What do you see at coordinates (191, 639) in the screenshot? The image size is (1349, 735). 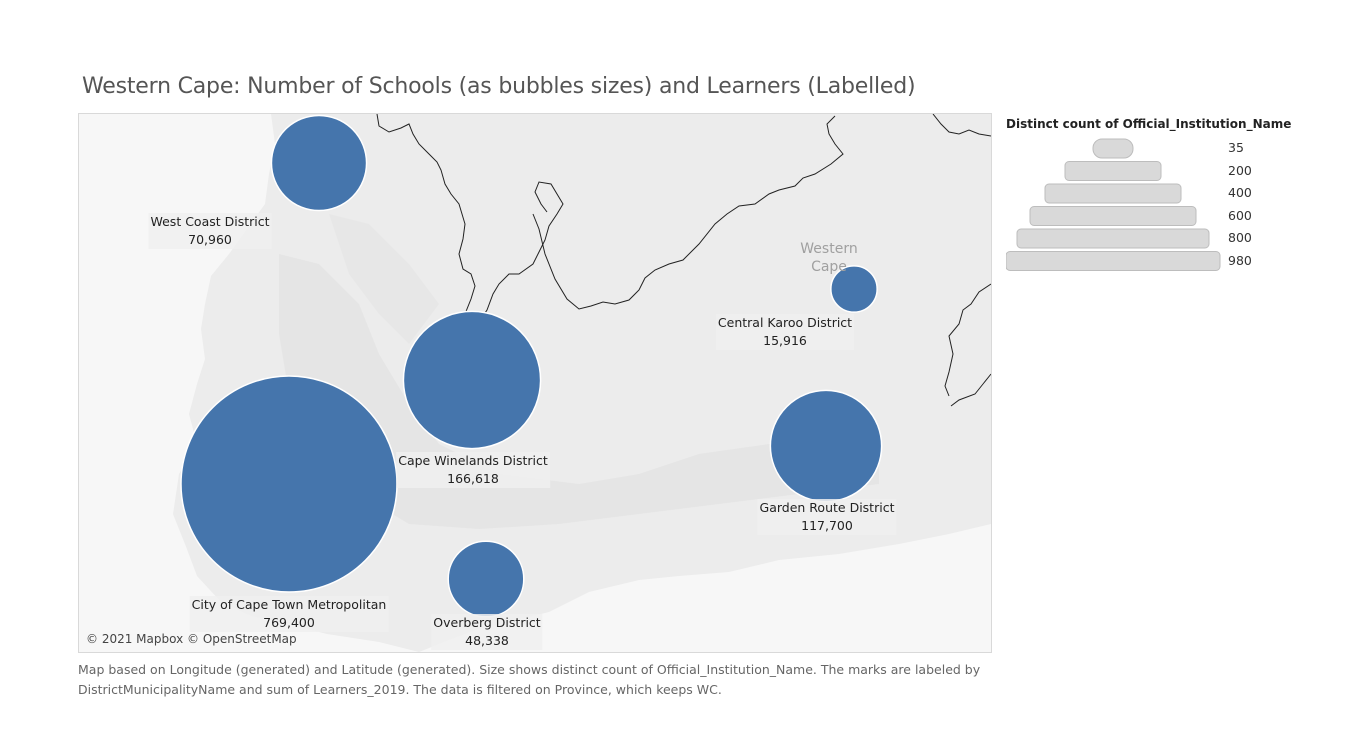 I see `map-attribution: © 2021 Mapbox © OpenStreetMap` at bounding box center [191, 639].